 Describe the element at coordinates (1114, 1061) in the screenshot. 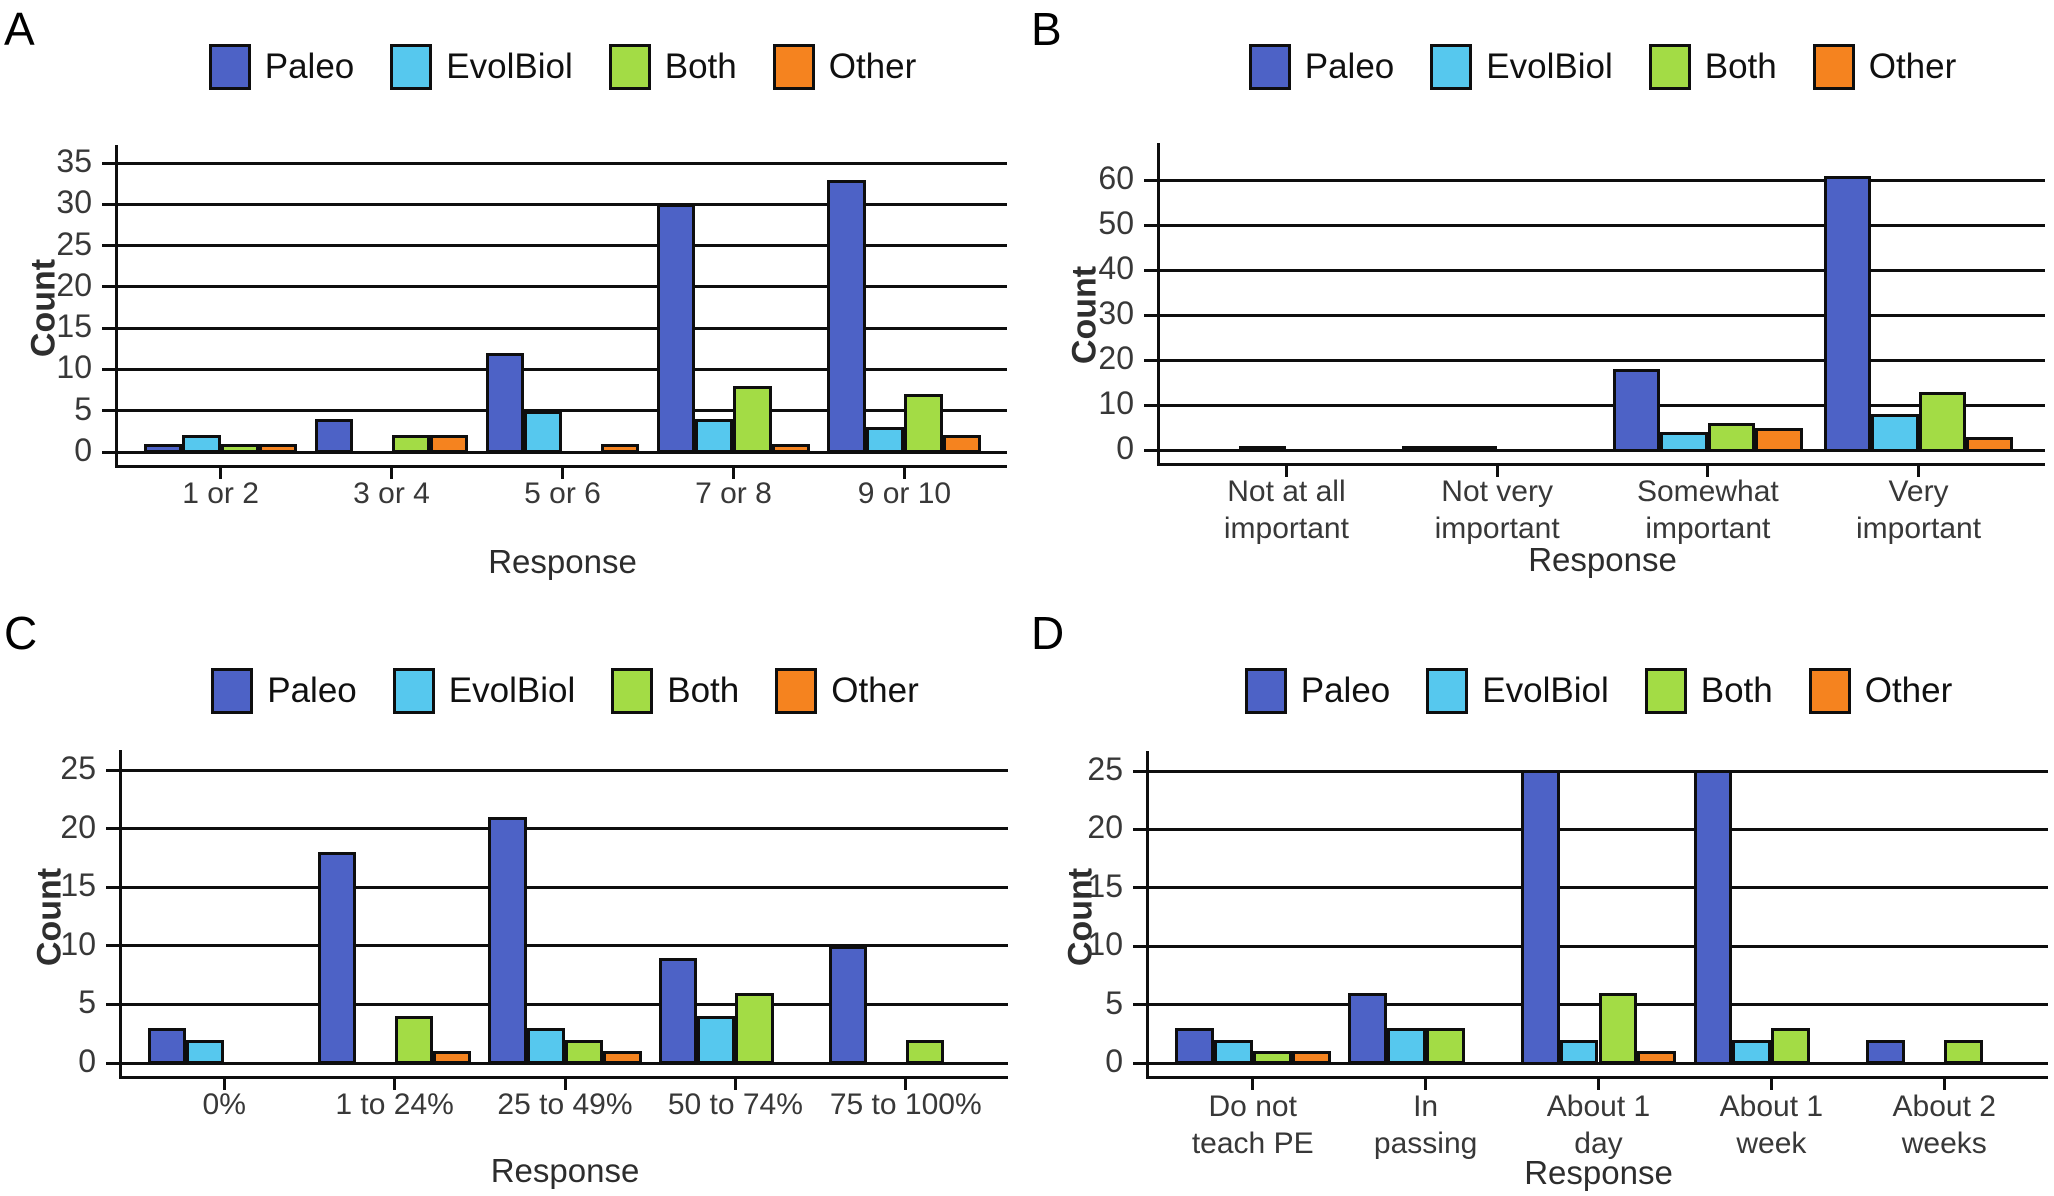

I see `y-tick-label: 0` at that location.